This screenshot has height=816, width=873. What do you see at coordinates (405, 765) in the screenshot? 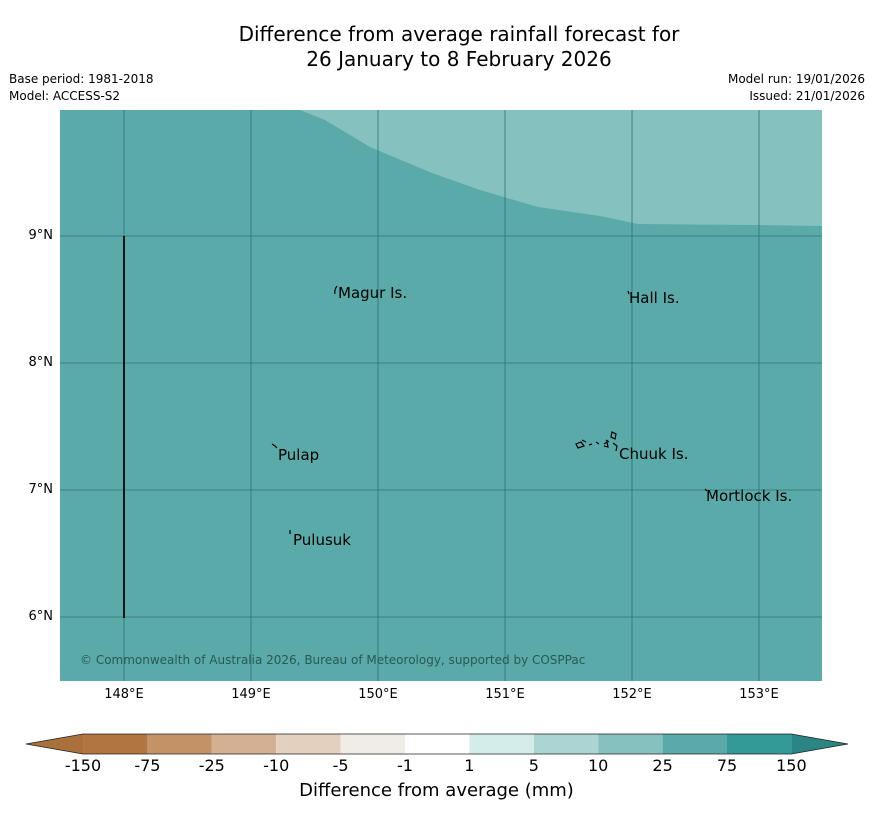
I see `colorbar-tick-6: -1` at bounding box center [405, 765].